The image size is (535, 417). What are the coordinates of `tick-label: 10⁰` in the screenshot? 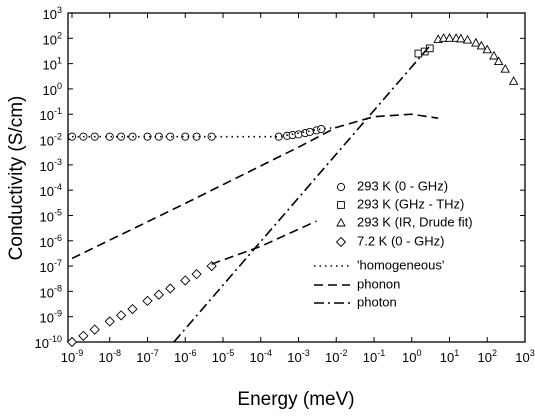 It's located at (411, 356).